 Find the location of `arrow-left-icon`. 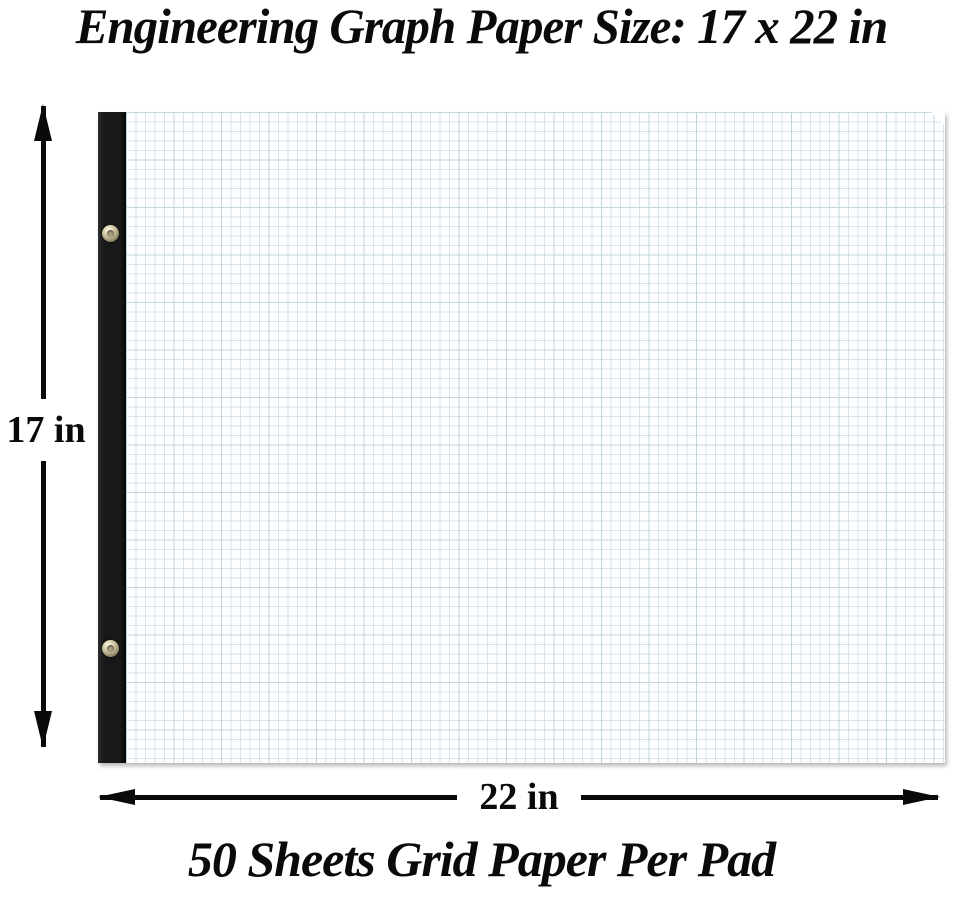

arrow-left-icon is located at coordinates (116, 797).